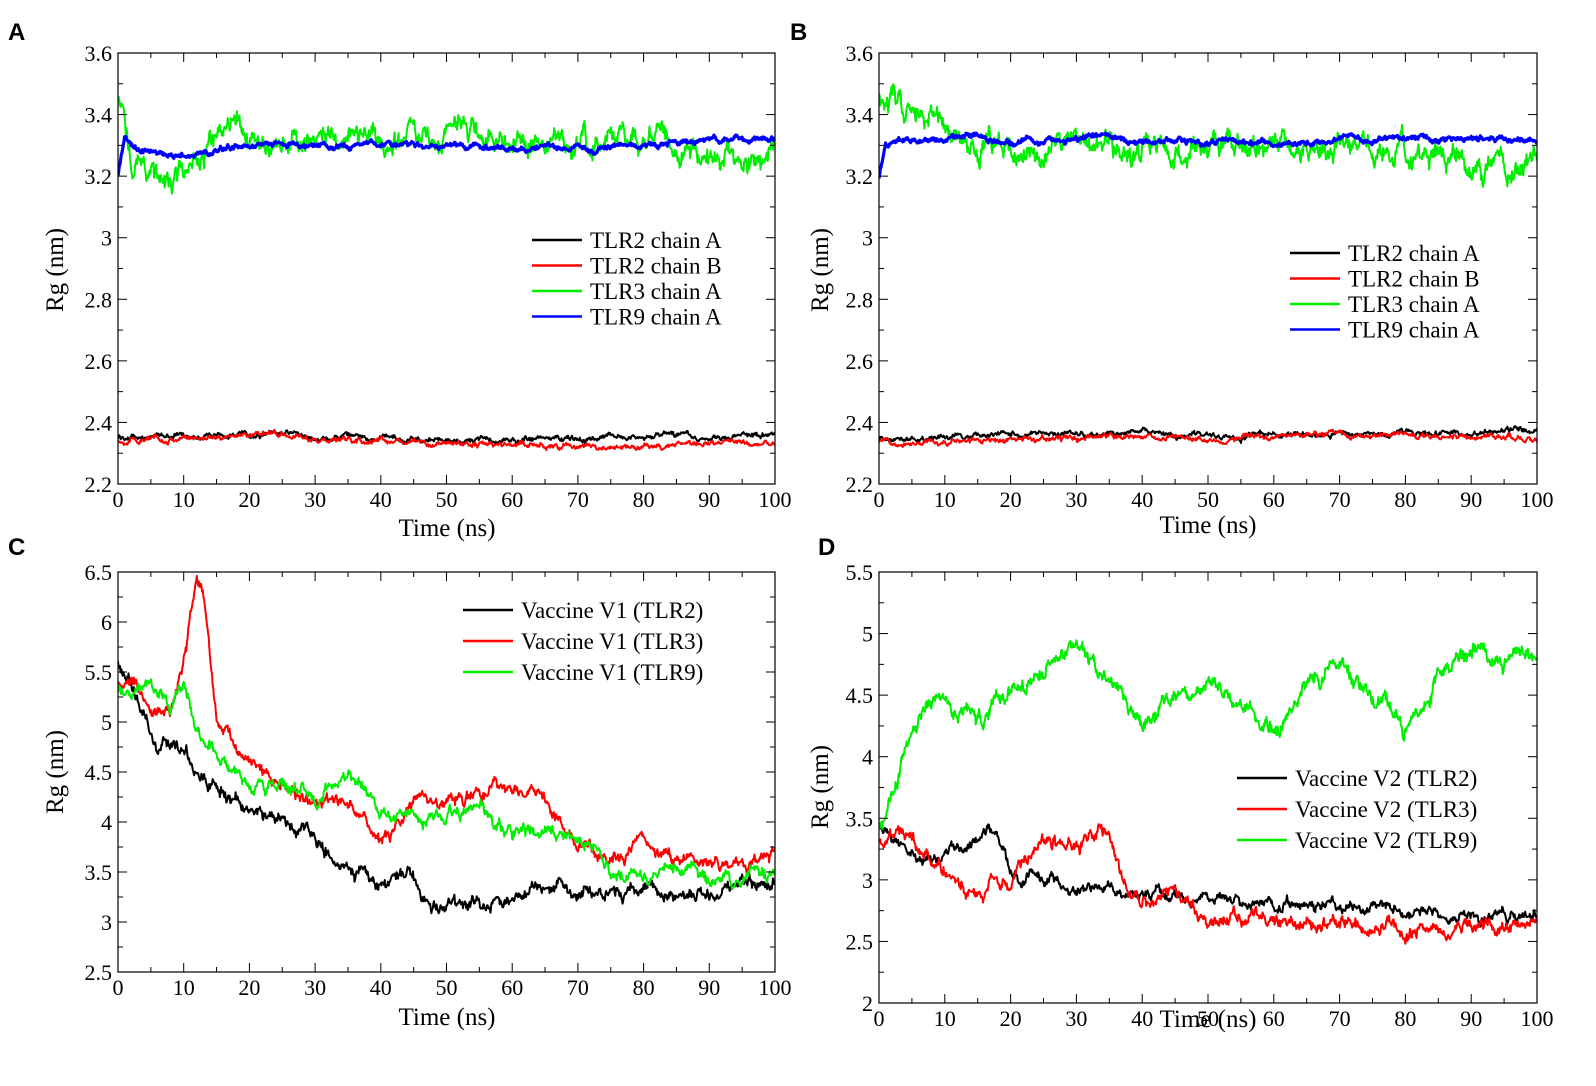 The width and height of the screenshot is (1596, 1086). Describe the element at coordinates (826, 547) in the screenshot. I see `panel-letter: D` at that location.